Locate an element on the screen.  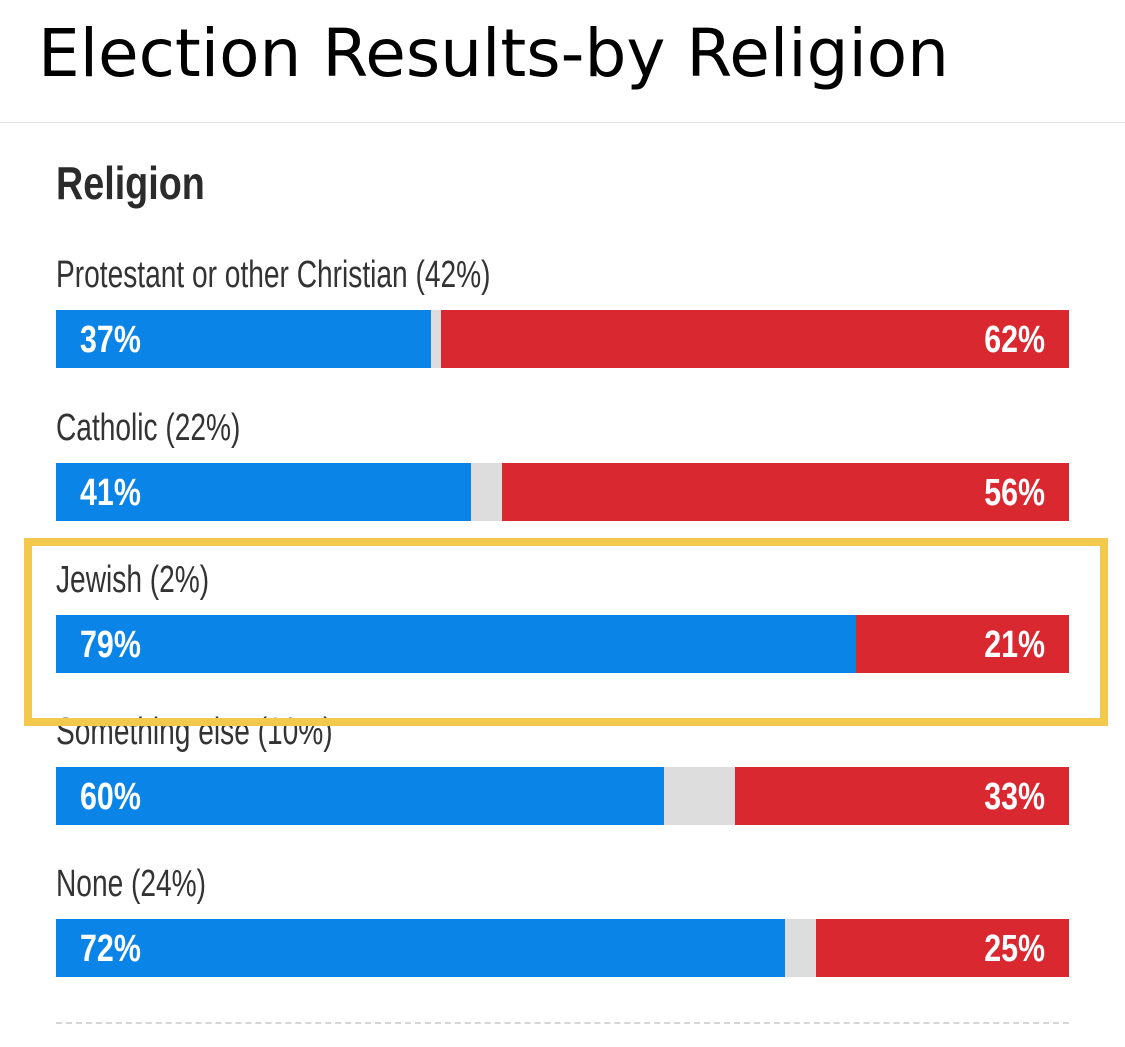
bar-rep-protestant: 62% is located at coordinates (754, 339).